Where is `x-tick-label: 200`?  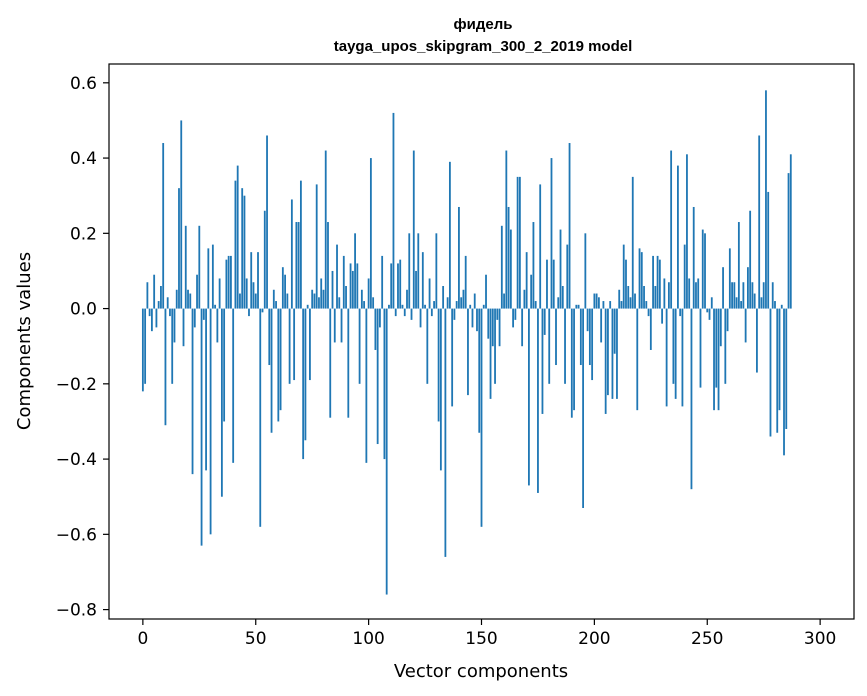 x-tick-label: 200 is located at coordinates (594, 639).